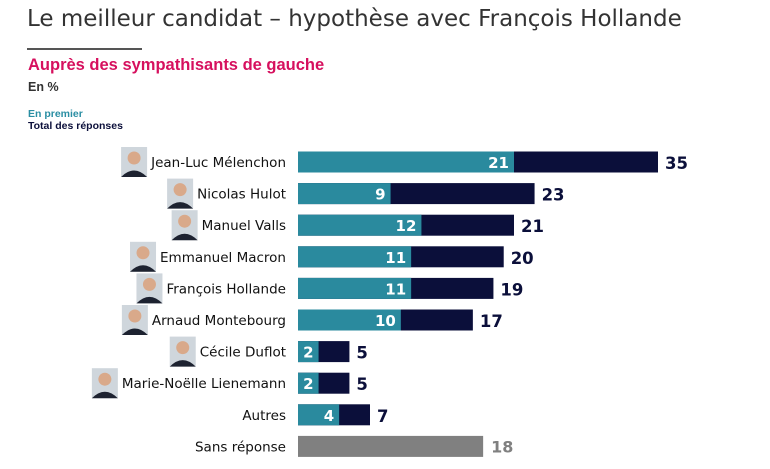  I want to click on category-label: Nicolas Hulot, so click(241, 195).